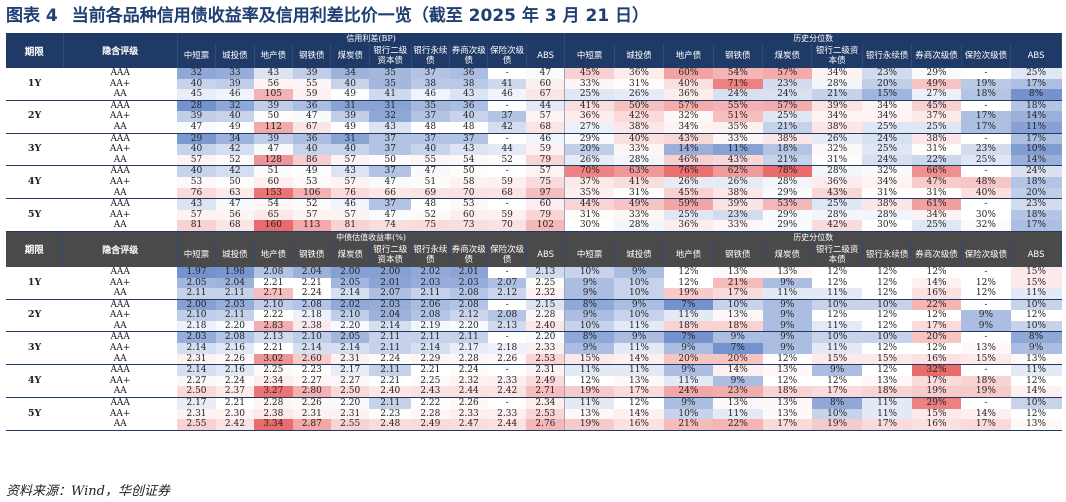 The width and height of the screenshot is (1066, 502). Describe the element at coordinates (350, 370) in the screenshot. I see `value-cell: 2.17` at that location.